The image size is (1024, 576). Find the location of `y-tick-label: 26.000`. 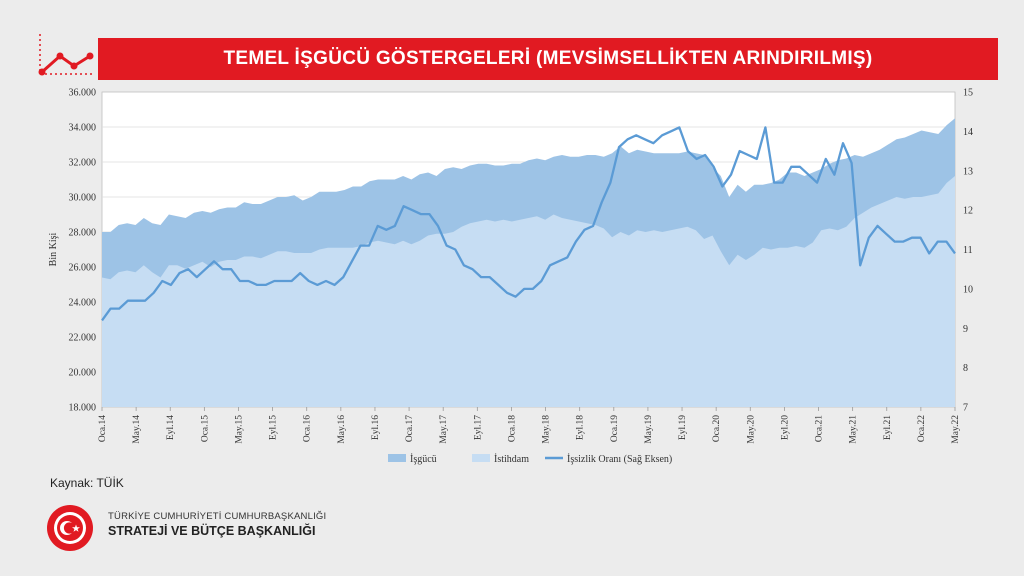

y-tick-label: 26.000 is located at coordinates (83, 268).